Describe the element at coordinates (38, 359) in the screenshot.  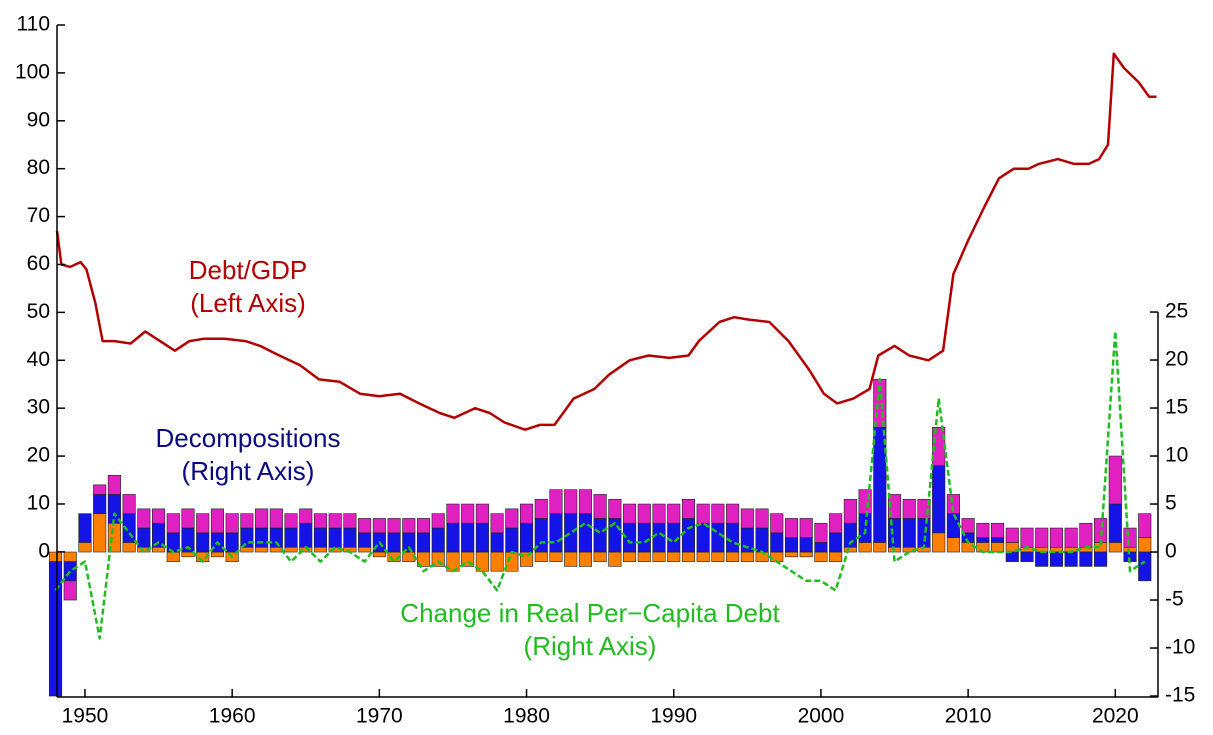
I see `y-tick-label: 40` at that location.